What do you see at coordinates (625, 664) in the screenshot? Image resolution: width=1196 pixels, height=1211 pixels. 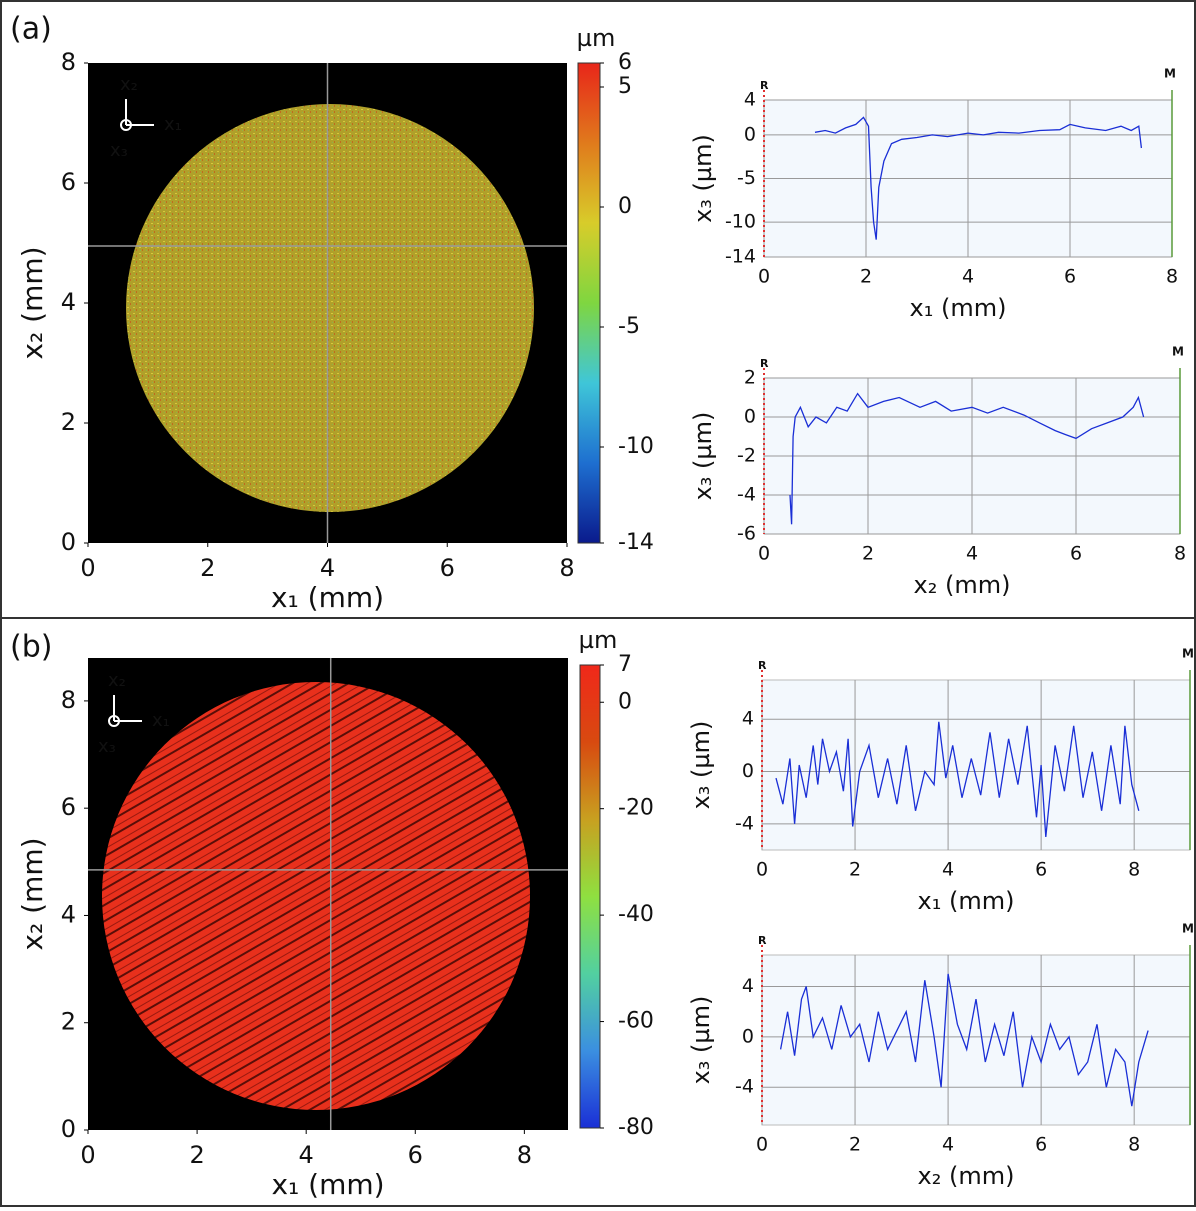 I see `colorbar-tick-label: 7` at bounding box center [625, 664].